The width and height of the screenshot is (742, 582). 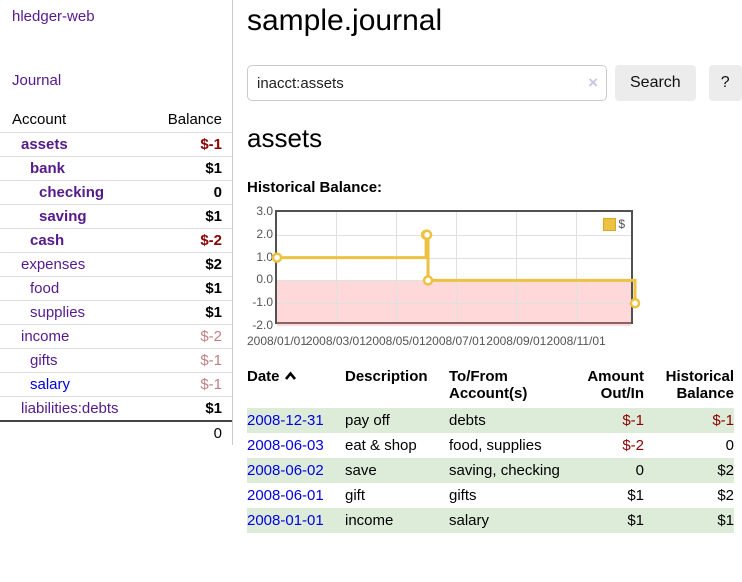 I want to click on register-cell-accounts: gifts, so click(x=463, y=495).